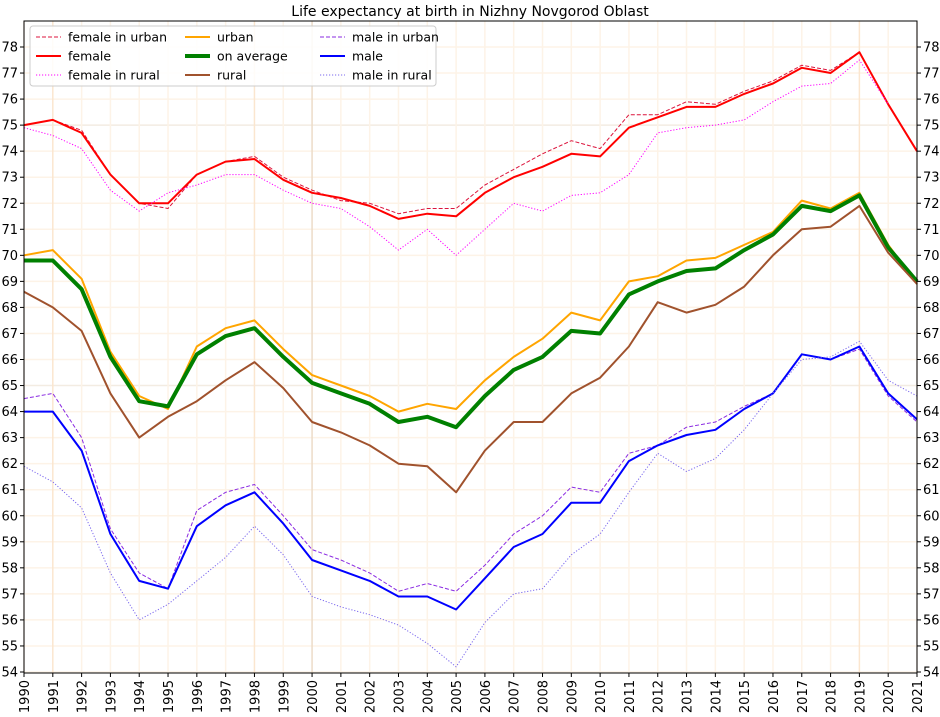  Describe the element at coordinates (227, 696) in the screenshot. I see `x-tick-label: 1997` at that location.